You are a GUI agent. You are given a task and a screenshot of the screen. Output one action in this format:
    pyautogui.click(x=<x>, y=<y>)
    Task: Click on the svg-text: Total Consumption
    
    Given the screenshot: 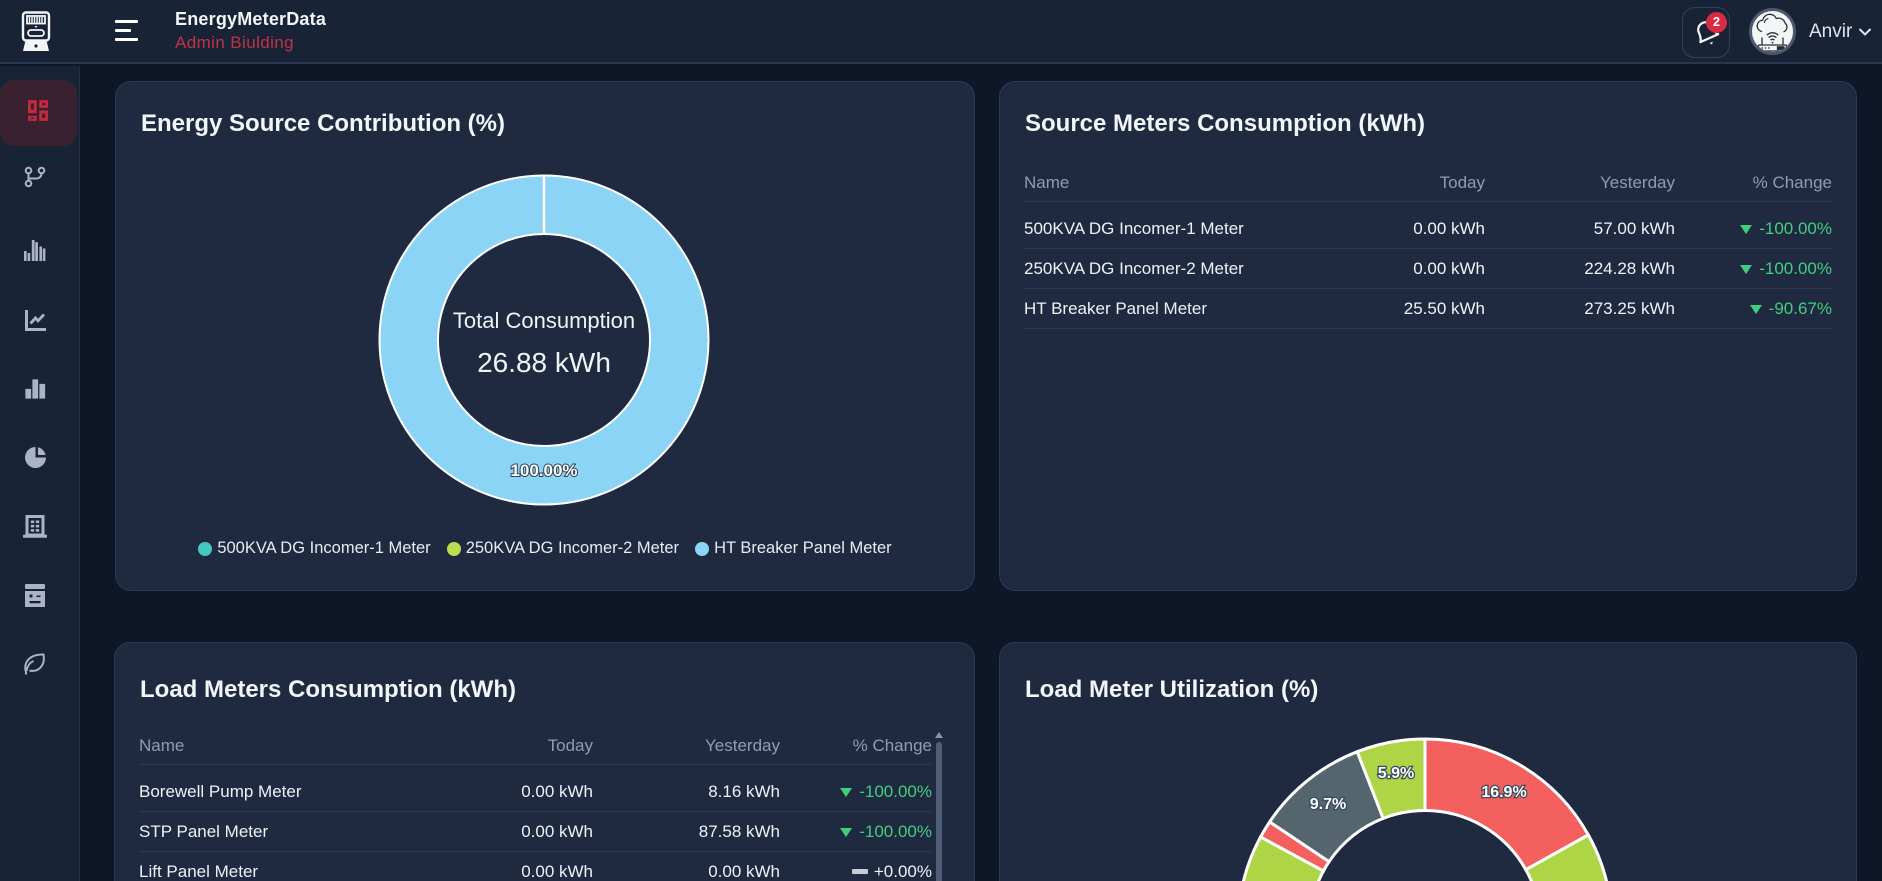 What is the action you would take?
    pyautogui.click(x=544, y=320)
    